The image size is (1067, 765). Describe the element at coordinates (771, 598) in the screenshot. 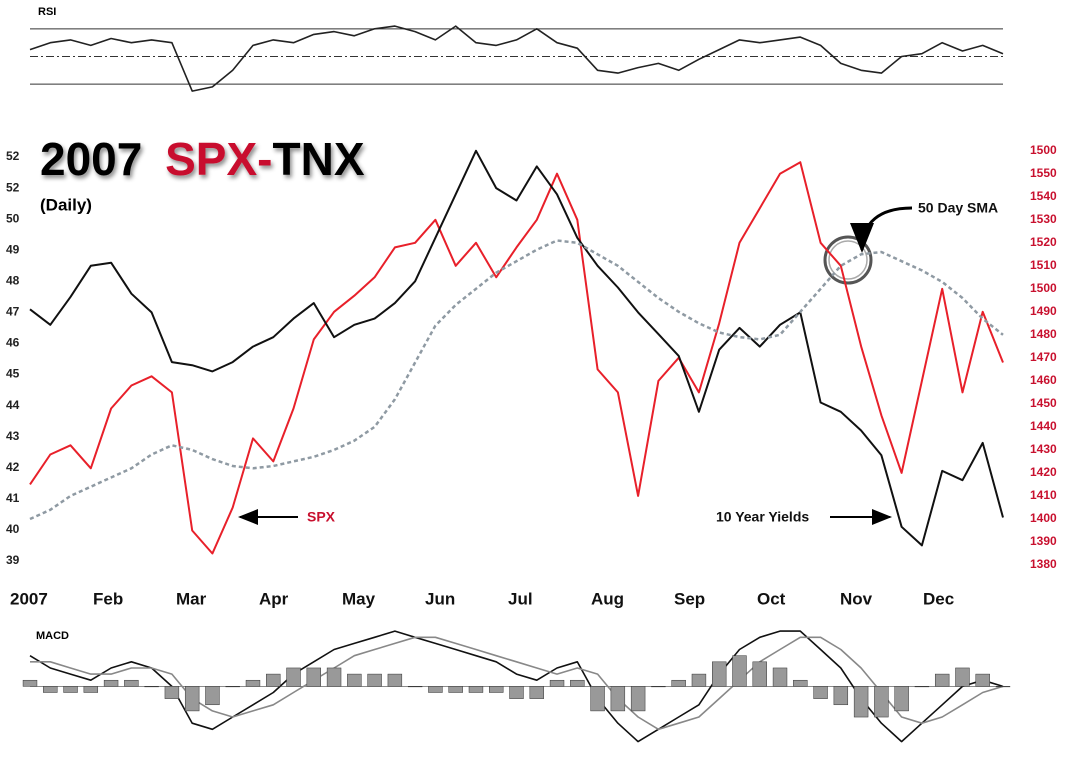

I see `x-tick-label: Oct` at that location.